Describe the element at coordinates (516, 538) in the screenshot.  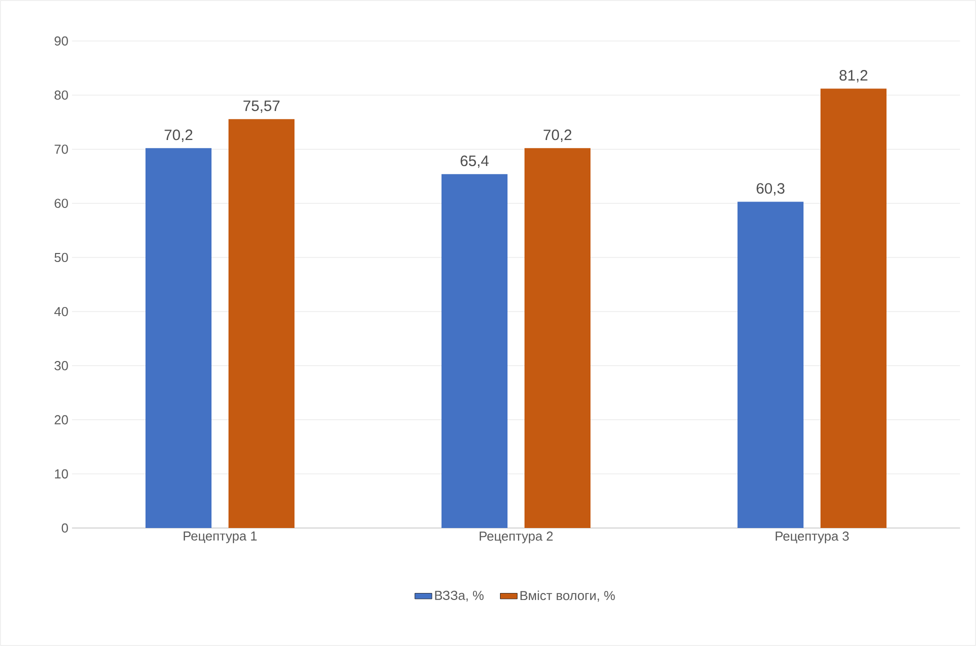
I see `x-tick-label: Рецептура 2` at that location.